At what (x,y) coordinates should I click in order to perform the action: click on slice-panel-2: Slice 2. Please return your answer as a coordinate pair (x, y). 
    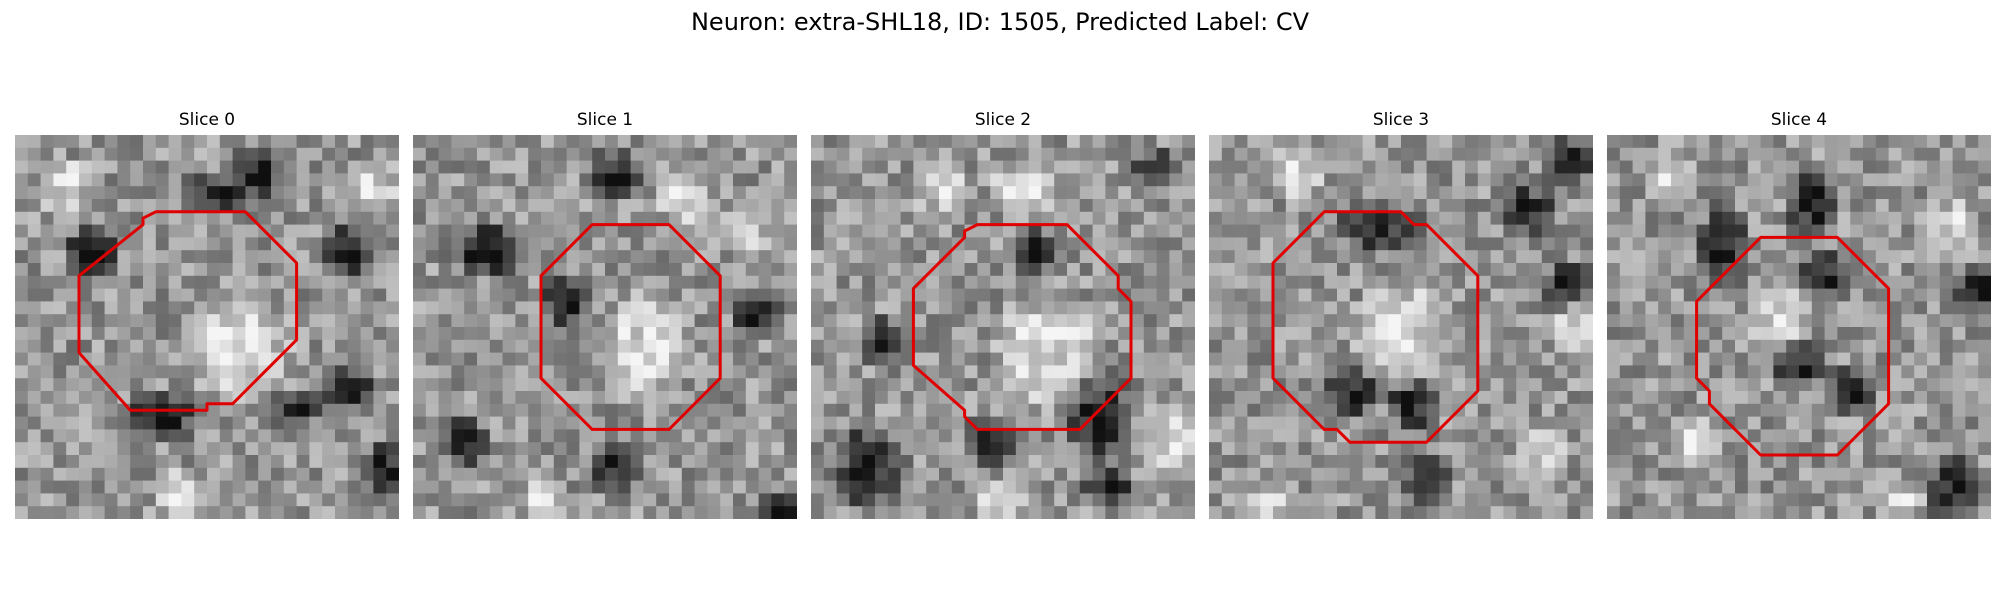
    Looking at the image, I should click on (1003, 313).